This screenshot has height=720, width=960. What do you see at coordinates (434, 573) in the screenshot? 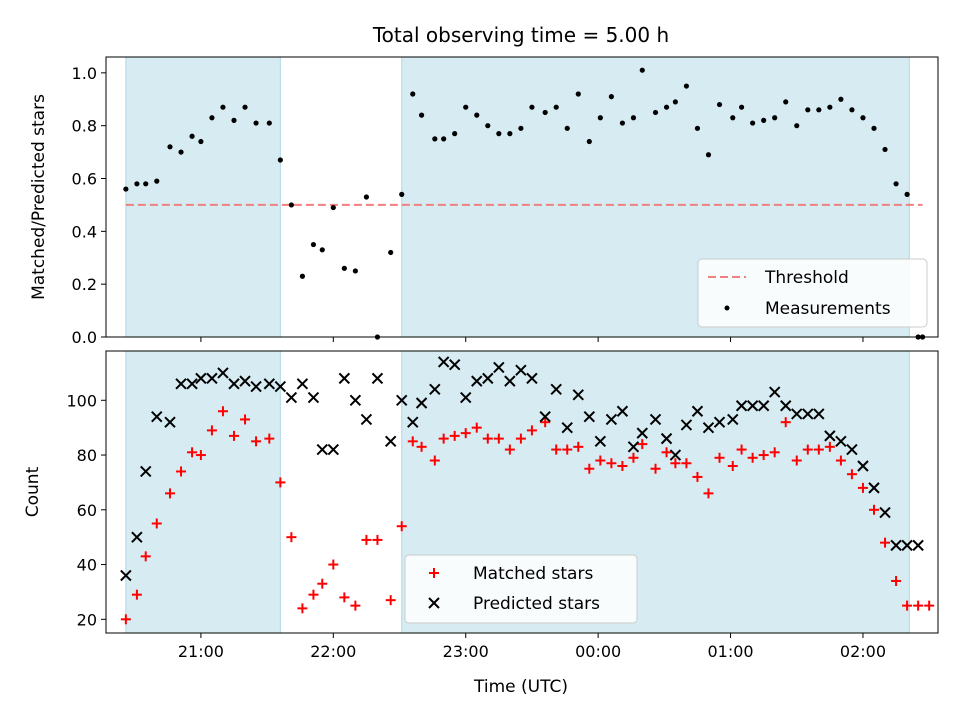
I see `matched-legend-swatch` at bounding box center [434, 573].